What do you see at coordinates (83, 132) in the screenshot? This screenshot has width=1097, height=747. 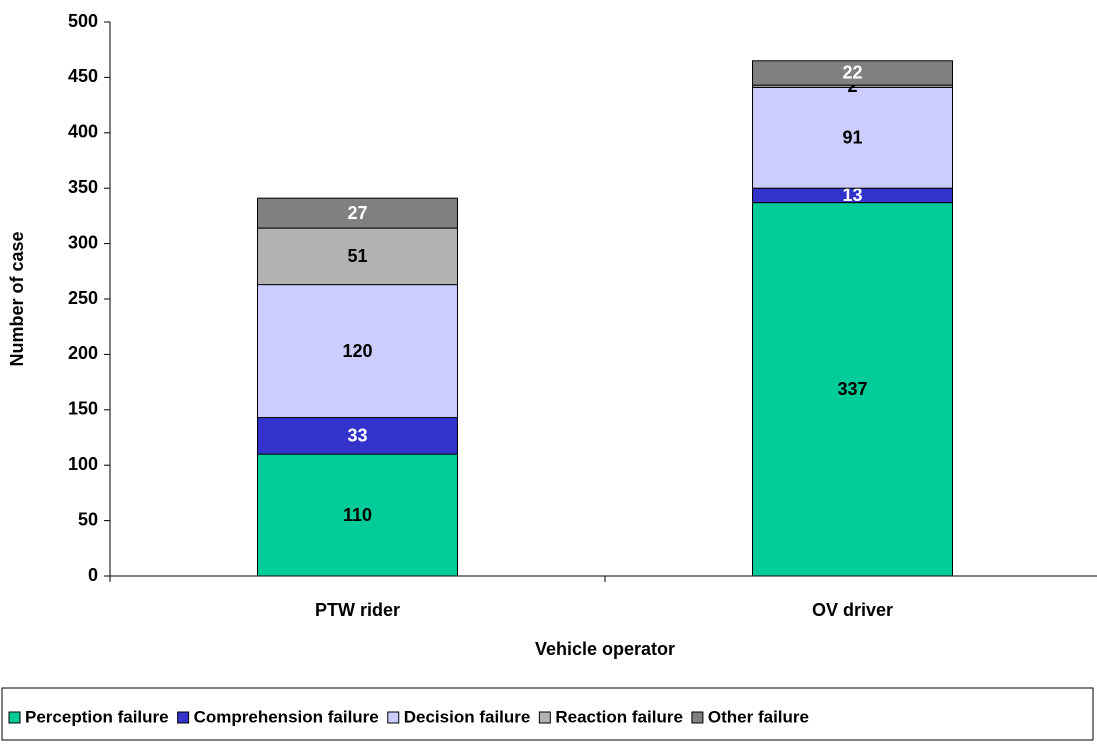 I see `y-tick-label: 400` at bounding box center [83, 132].